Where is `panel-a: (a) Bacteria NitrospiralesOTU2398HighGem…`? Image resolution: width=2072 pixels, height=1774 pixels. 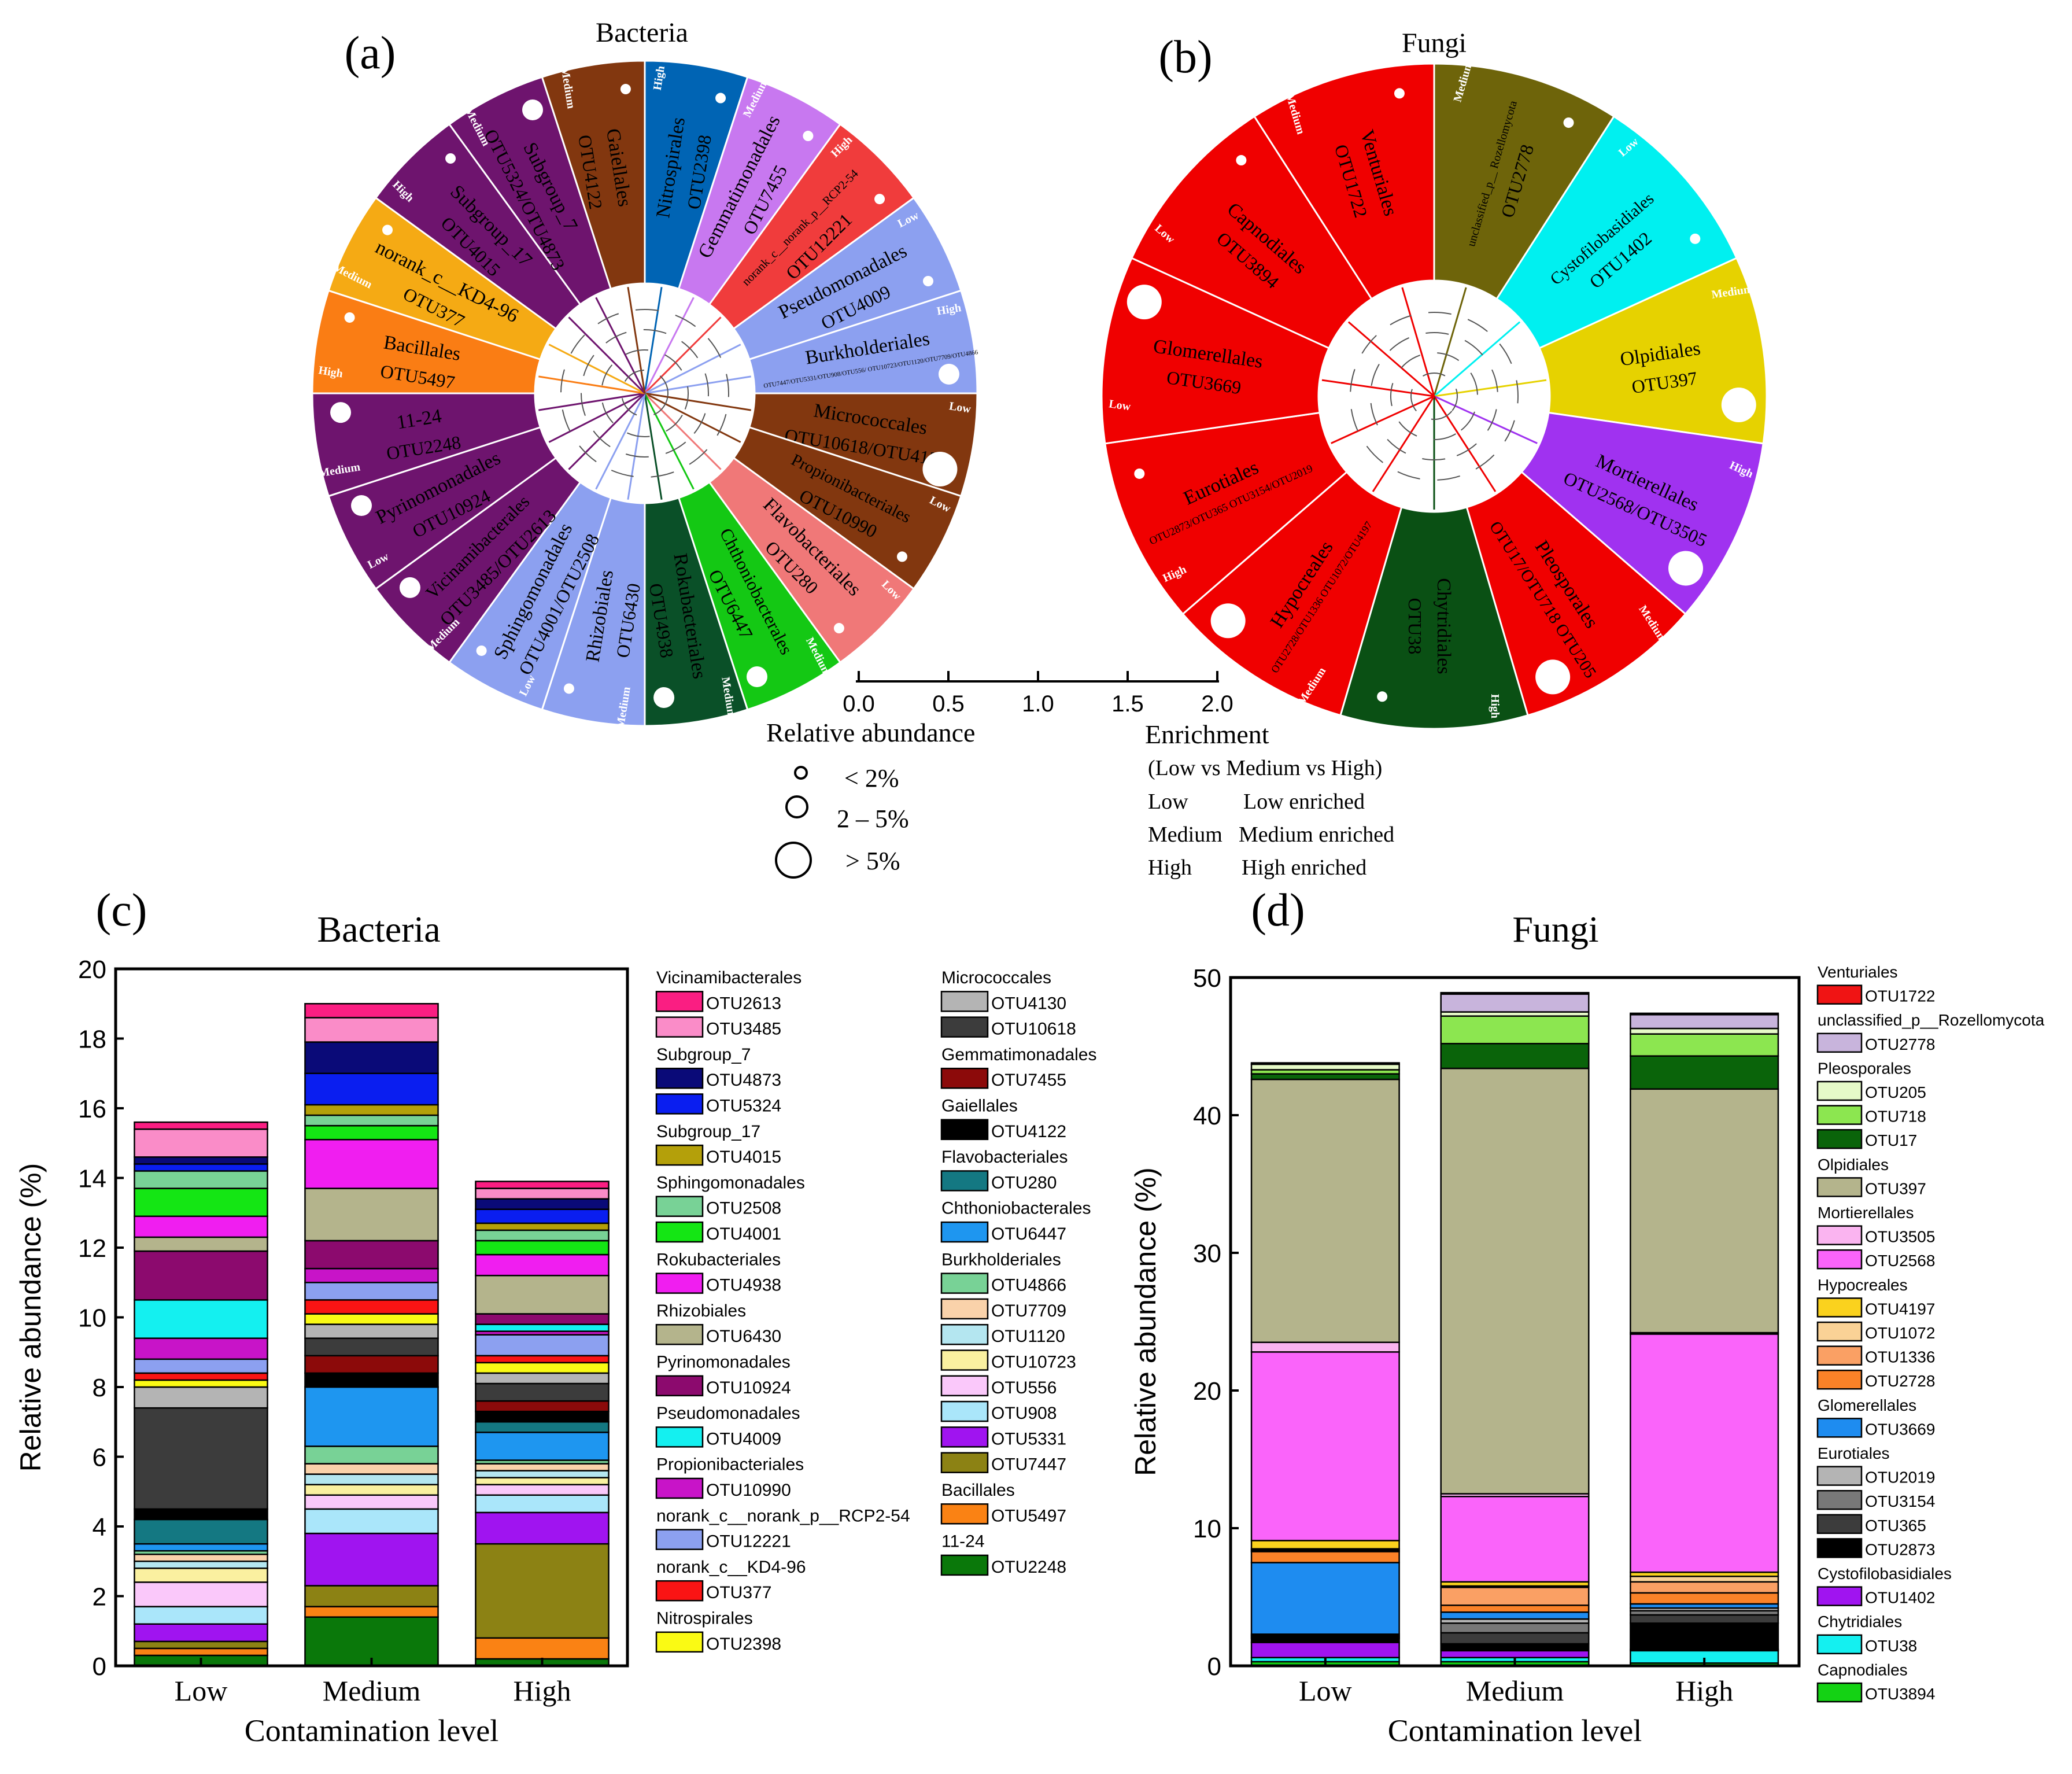
panel-a: (a) Bacteria NitrospiralesOTU2398HighGem… is located at coordinates (644, 373).